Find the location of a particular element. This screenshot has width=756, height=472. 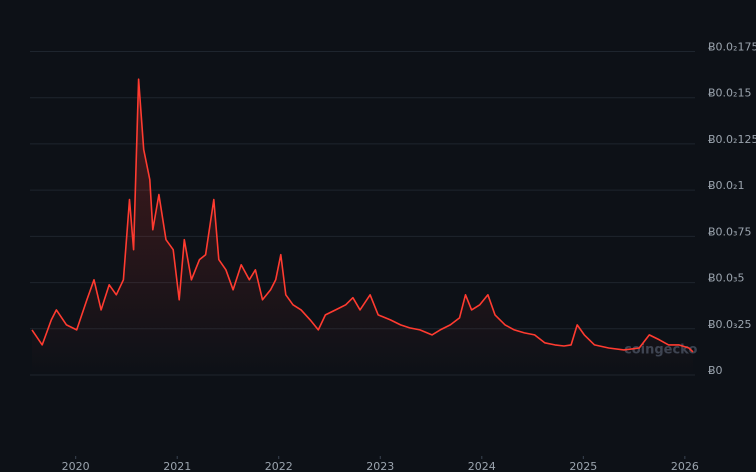

x-tick-label: 2021 is located at coordinates (177, 466).